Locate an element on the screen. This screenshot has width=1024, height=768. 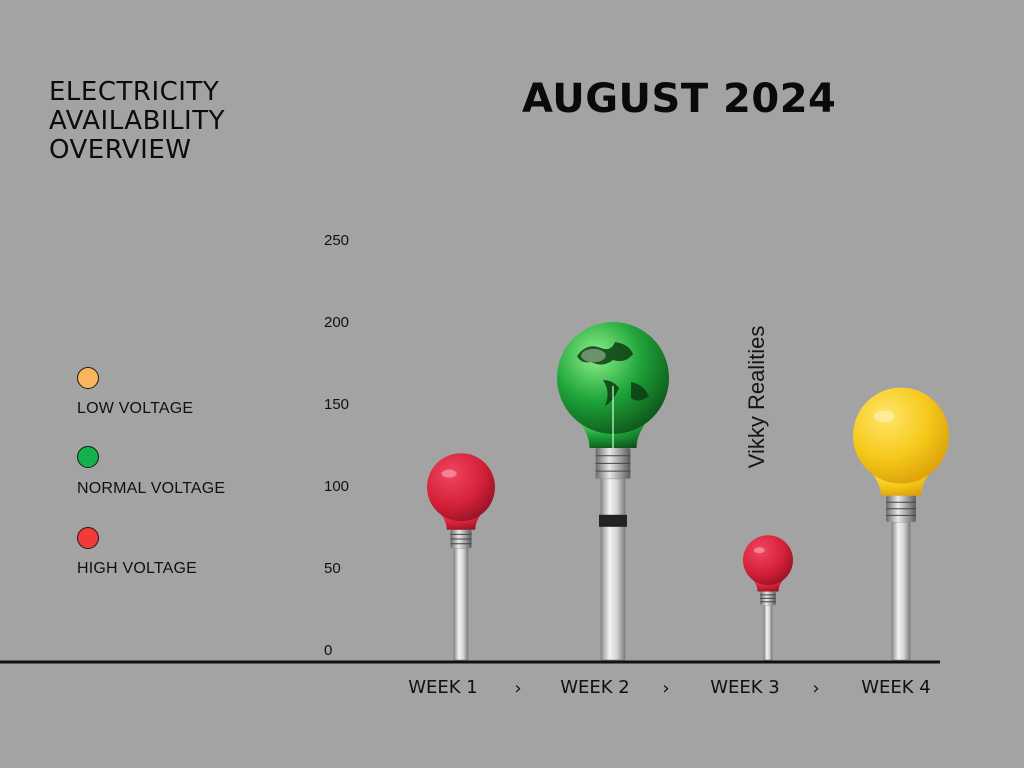
y-axis: 0 50 100 150 200 250 is located at coordinates (336, 445).